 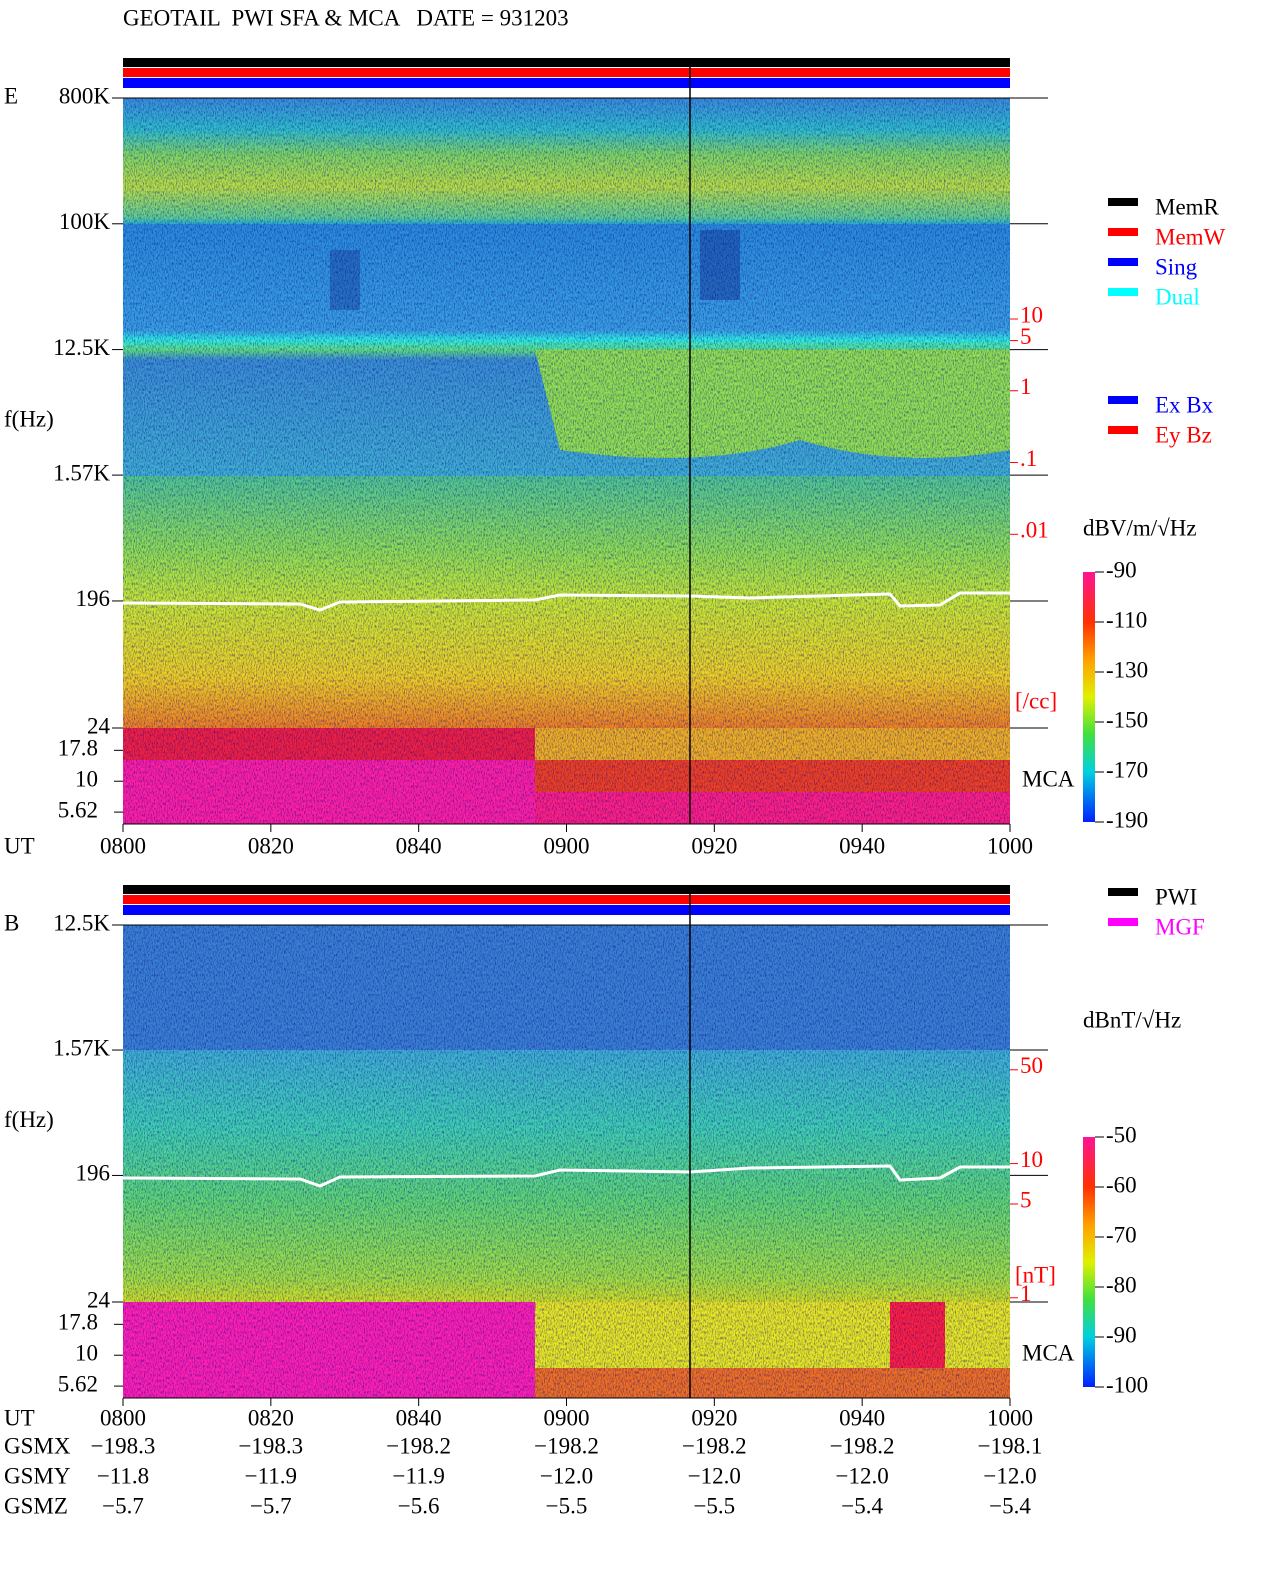 What do you see at coordinates (1121, 1184) in the screenshot?
I see `colorbar-tick-label: -60` at bounding box center [1121, 1184].